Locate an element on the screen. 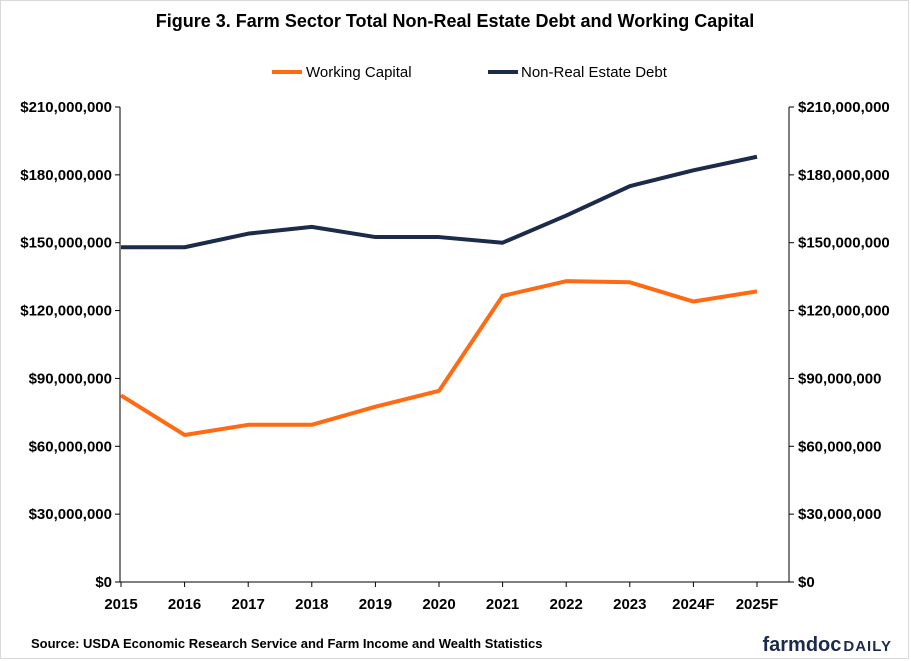 This screenshot has height=661, width=911. y-tick-label-left: $0 is located at coordinates (103, 582).